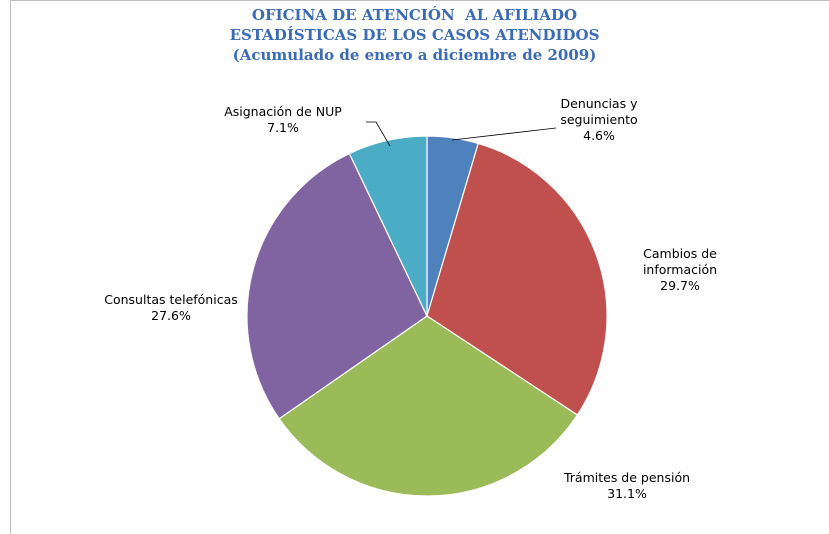  What do you see at coordinates (283, 127) in the screenshot?
I see `value-label: 7.1%` at bounding box center [283, 127].